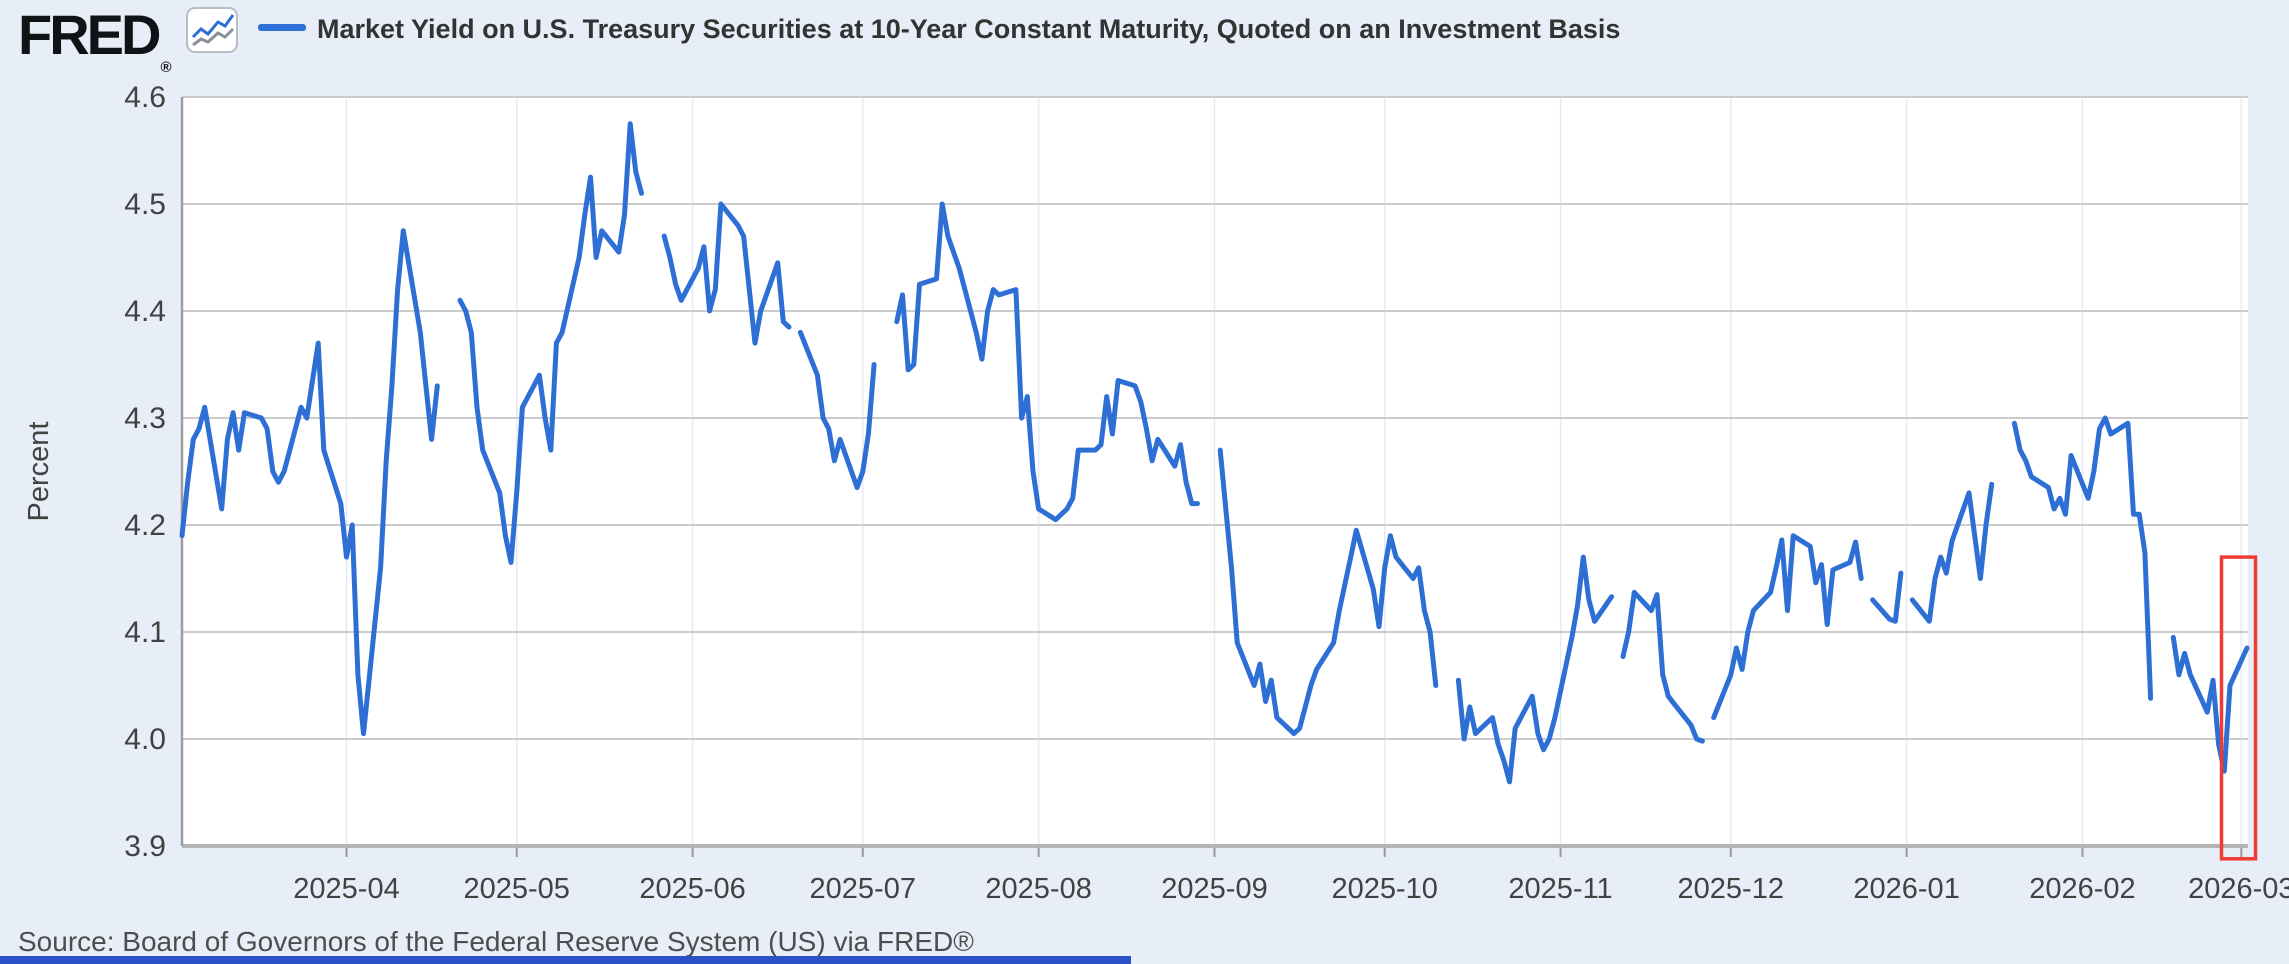 Image resolution: width=2289 pixels, height=964 pixels. What do you see at coordinates (346, 889) in the screenshot?
I see `x-tick-label: 2025-04` at bounding box center [346, 889].